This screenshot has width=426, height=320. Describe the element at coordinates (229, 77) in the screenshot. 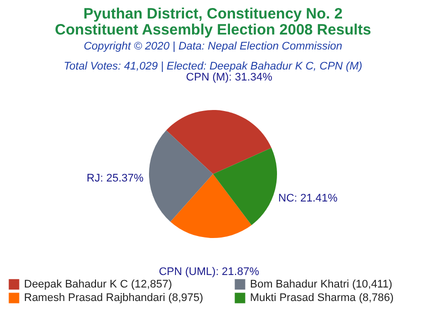

I see `data-label: CPN (M): 31.34%` at that location.